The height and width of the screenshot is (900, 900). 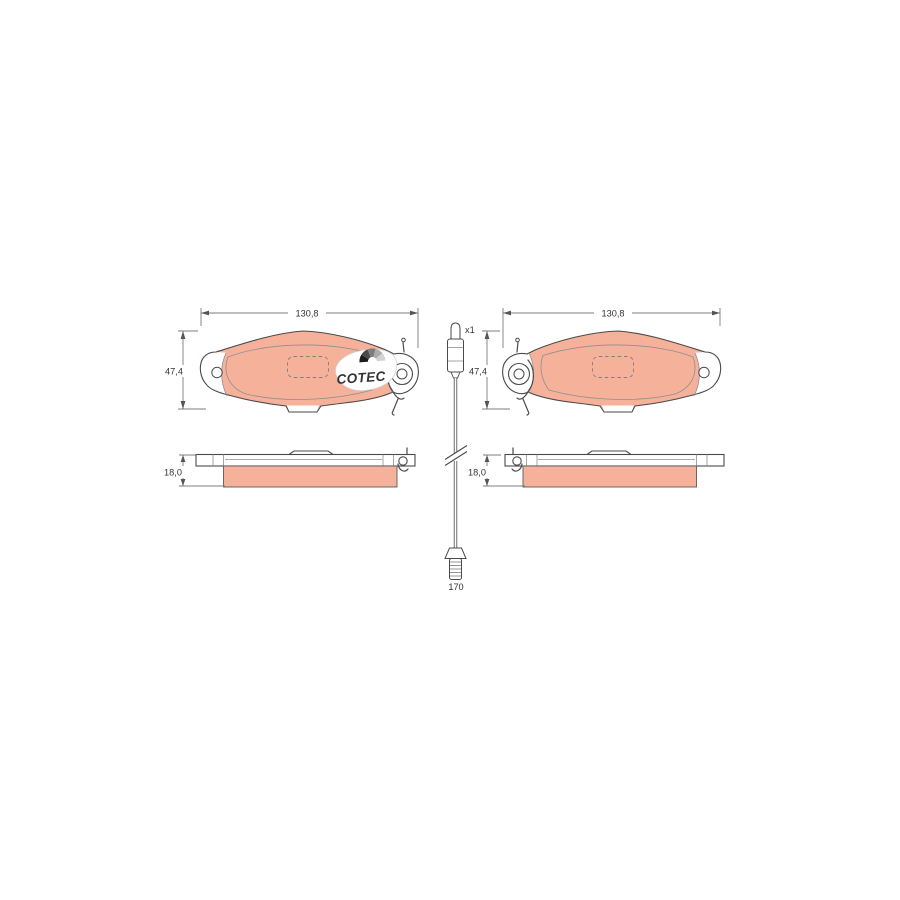 I want to click on left-pad-width-label: 130,8, so click(x=307, y=314).